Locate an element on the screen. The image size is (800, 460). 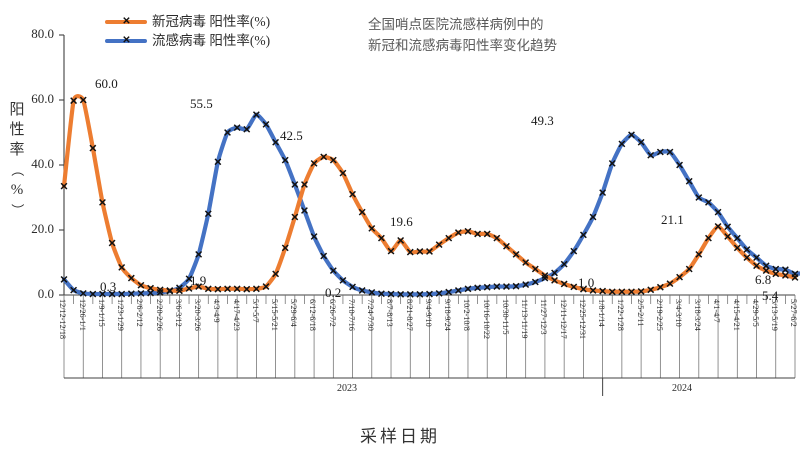
chart-title: 全国哨点医院流感样病例中的 新冠和流感病毒阳性率变化趋势 is located at coordinates (462, 35).